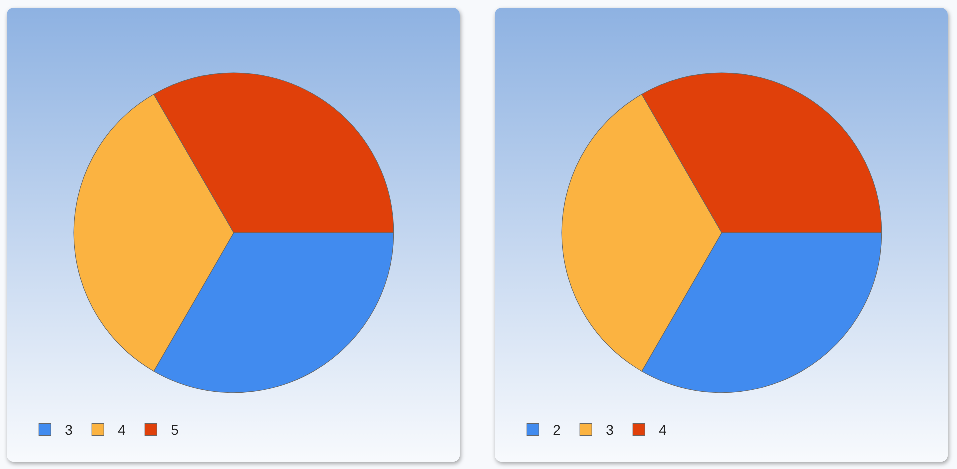 The width and height of the screenshot is (957, 469). Describe the element at coordinates (557, 430) in the screenshot. I see `legend-label: 2` at that location.